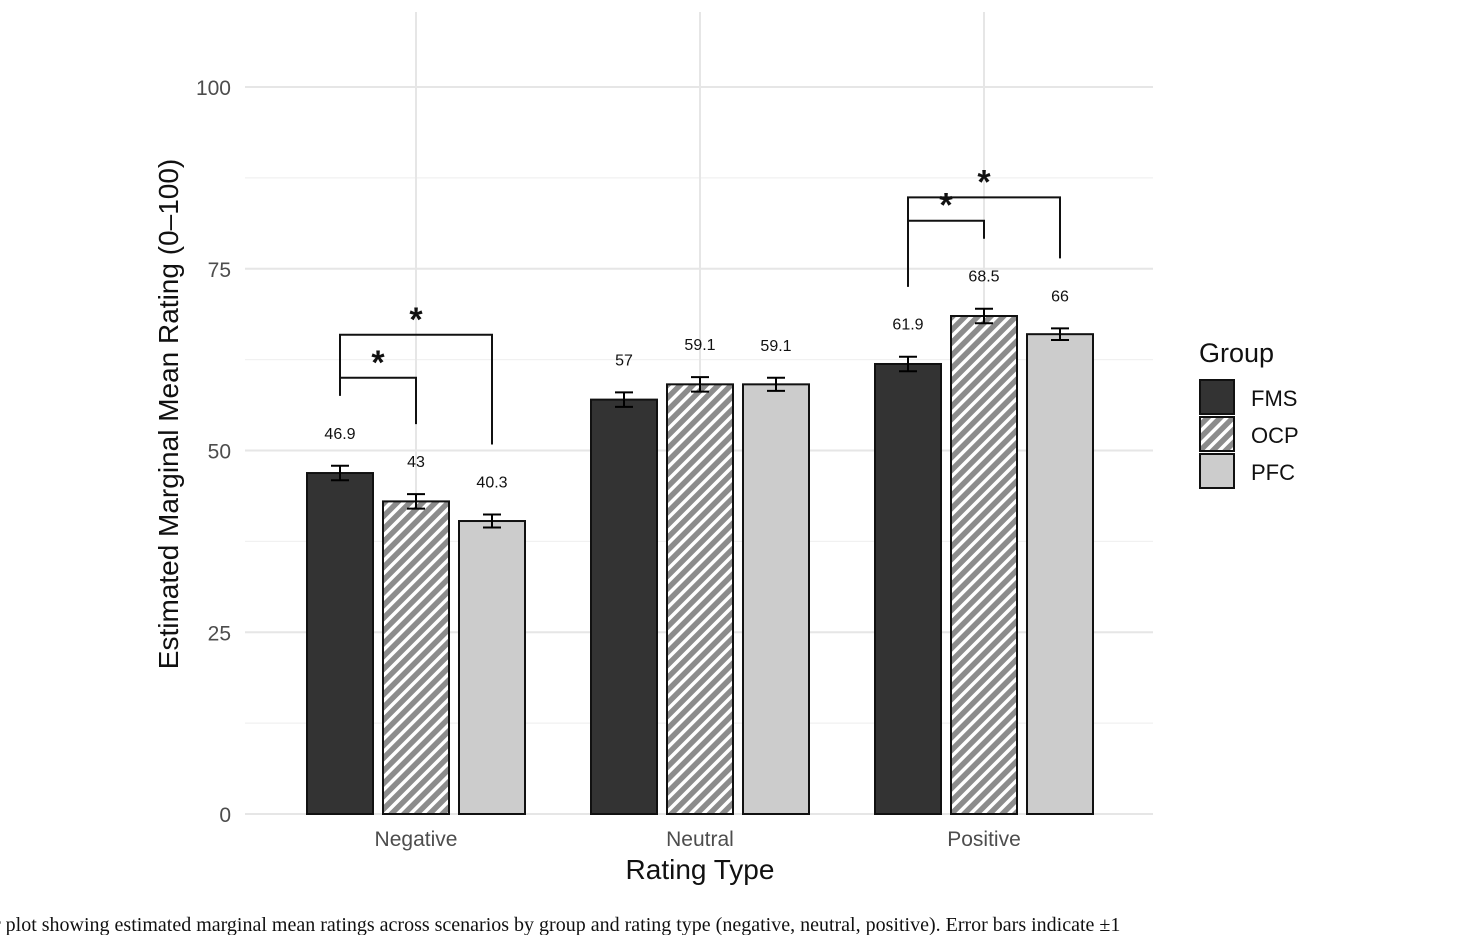 This screenshot has width=1466, height=935. I want to click on y-axis: 0 25 50 75 100, so click(213, 452).